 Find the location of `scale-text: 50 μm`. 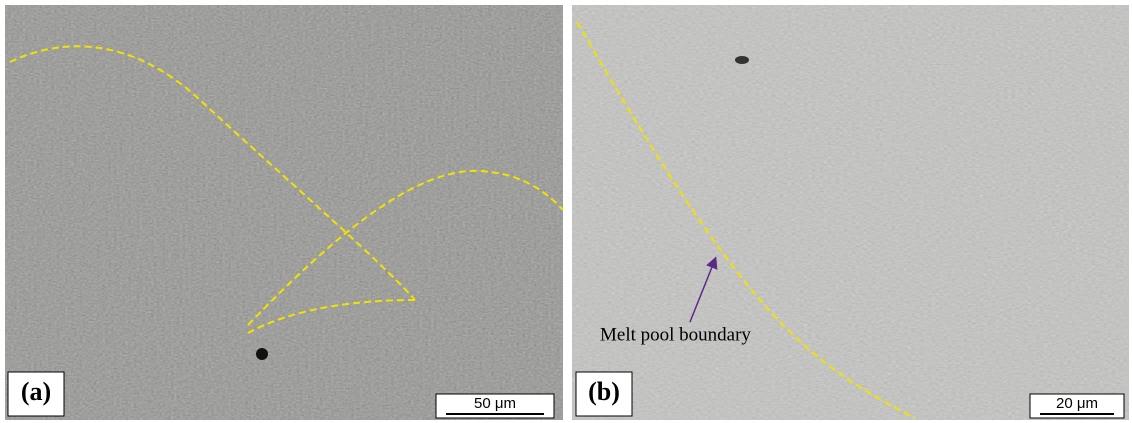

scale-text: 50 μm is located at coordinates (495, 403).